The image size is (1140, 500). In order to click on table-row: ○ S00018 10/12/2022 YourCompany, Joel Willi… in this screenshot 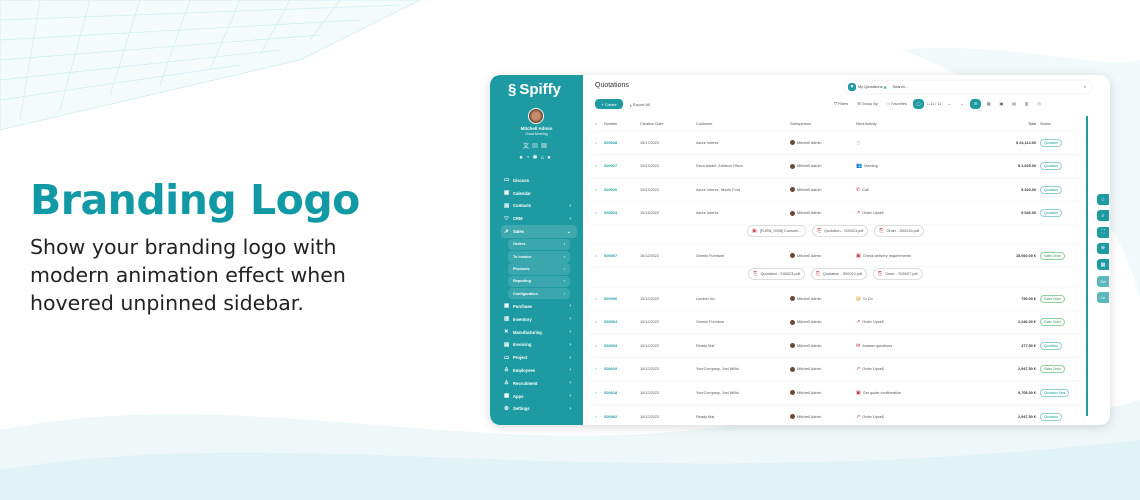, I will do `click(835, 393)`.